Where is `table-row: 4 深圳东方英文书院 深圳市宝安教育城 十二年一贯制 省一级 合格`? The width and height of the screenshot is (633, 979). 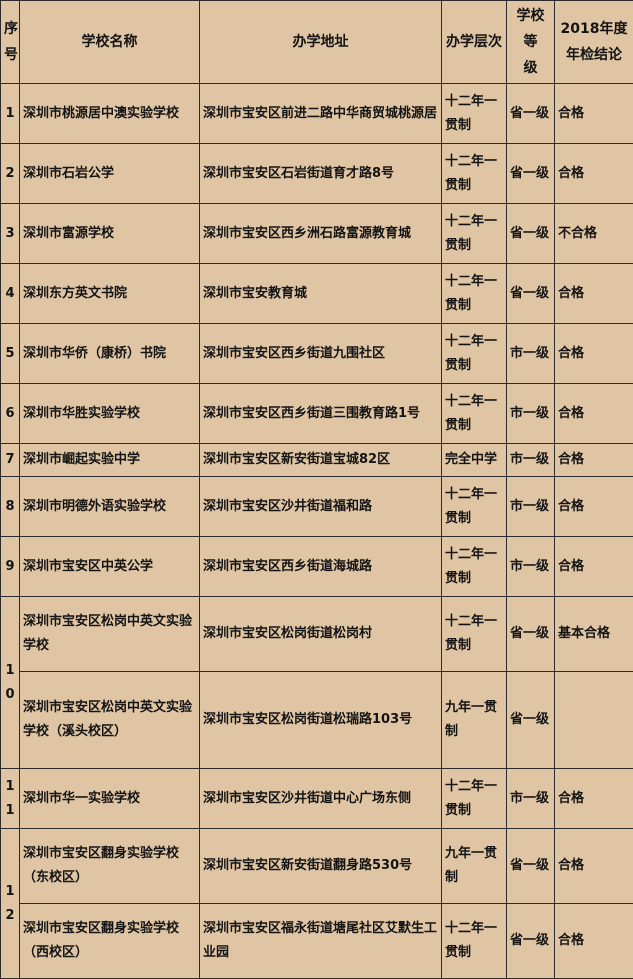
table-row: 4 深圳东方英文书院 深圳市宝安教育城 十二年一贯制 省一级 合格 is located at coordinates (317, 294).